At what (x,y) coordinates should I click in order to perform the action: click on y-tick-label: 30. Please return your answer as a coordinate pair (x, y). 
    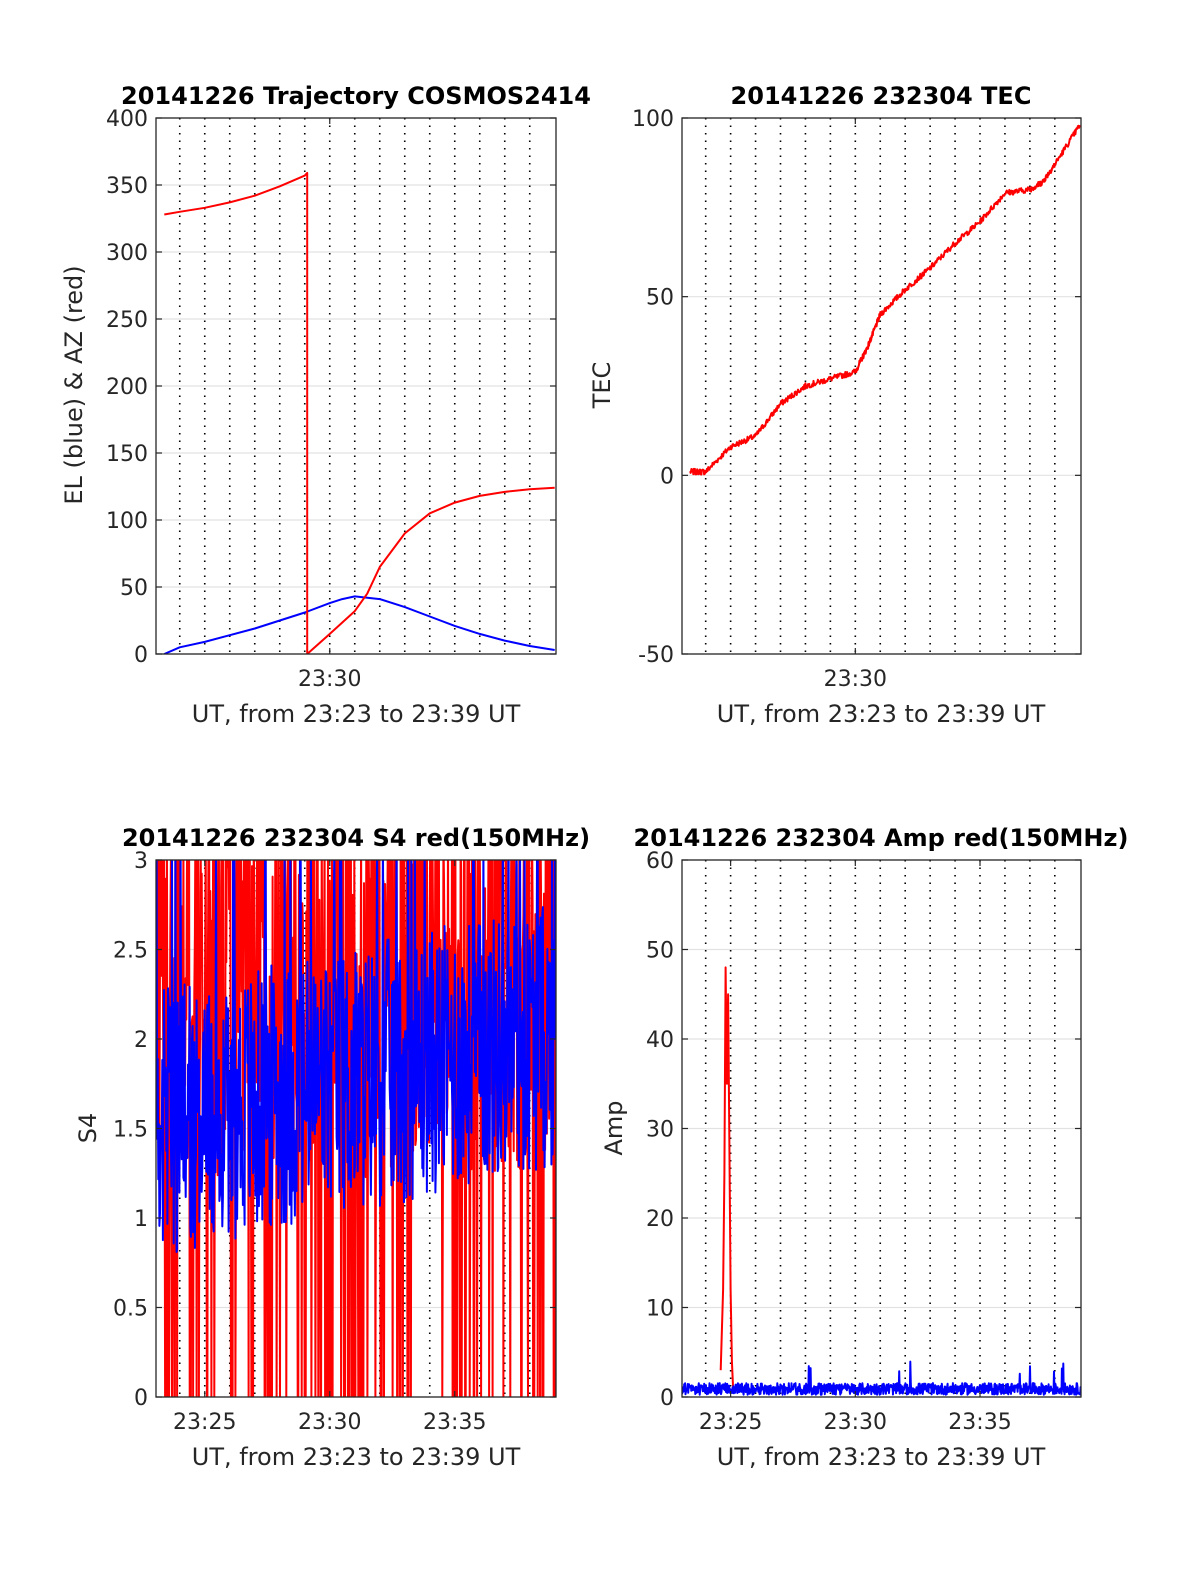
    Looking at the image, I should click on (660, 1130).